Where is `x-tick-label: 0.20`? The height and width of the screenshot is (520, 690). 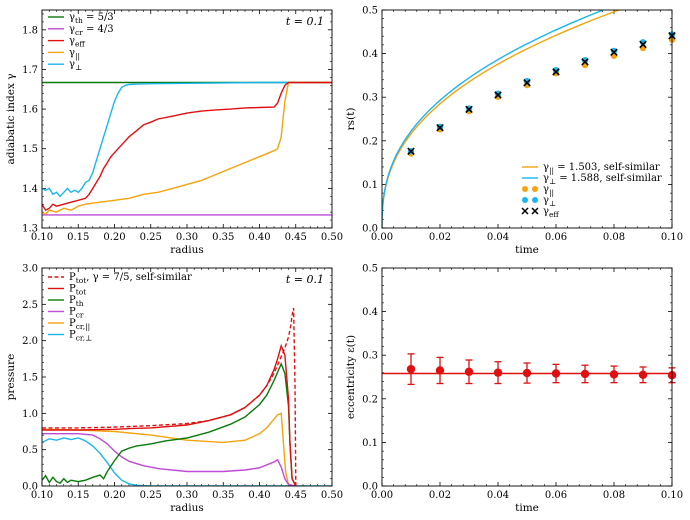 x-tick-label: 0.20 is located at coordinates (114, 237).